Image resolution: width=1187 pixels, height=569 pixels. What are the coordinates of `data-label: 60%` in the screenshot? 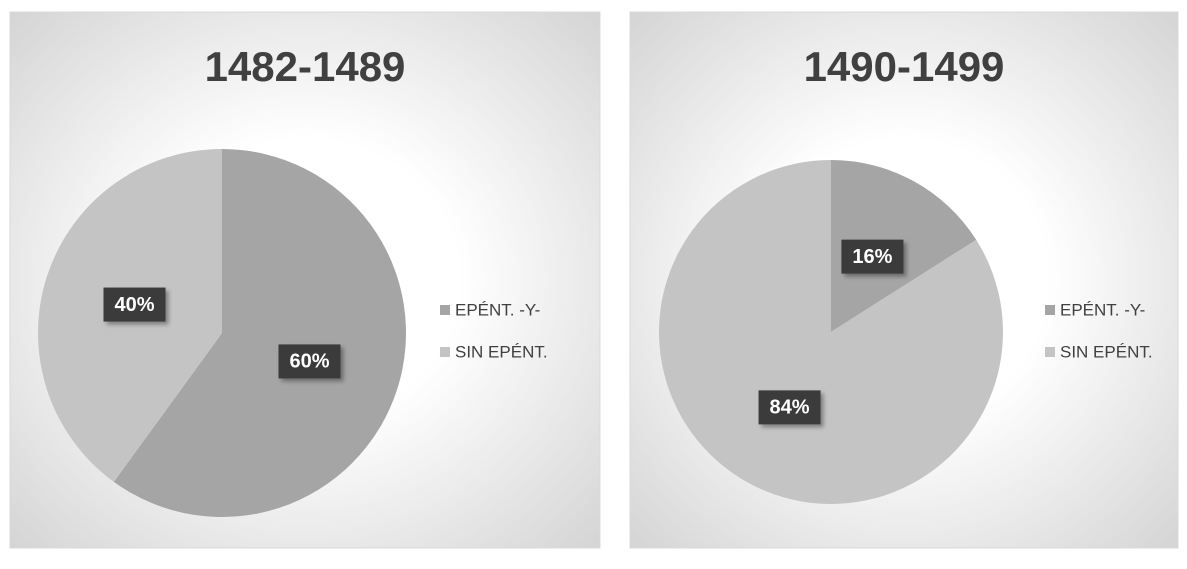 It's located at (309, 362).